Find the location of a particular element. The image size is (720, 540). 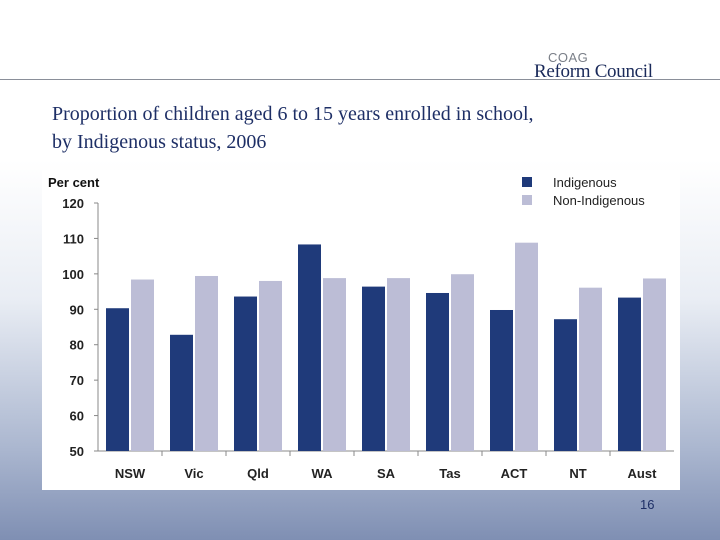

x-tick-label: NT is located at coordinates (577, 473).